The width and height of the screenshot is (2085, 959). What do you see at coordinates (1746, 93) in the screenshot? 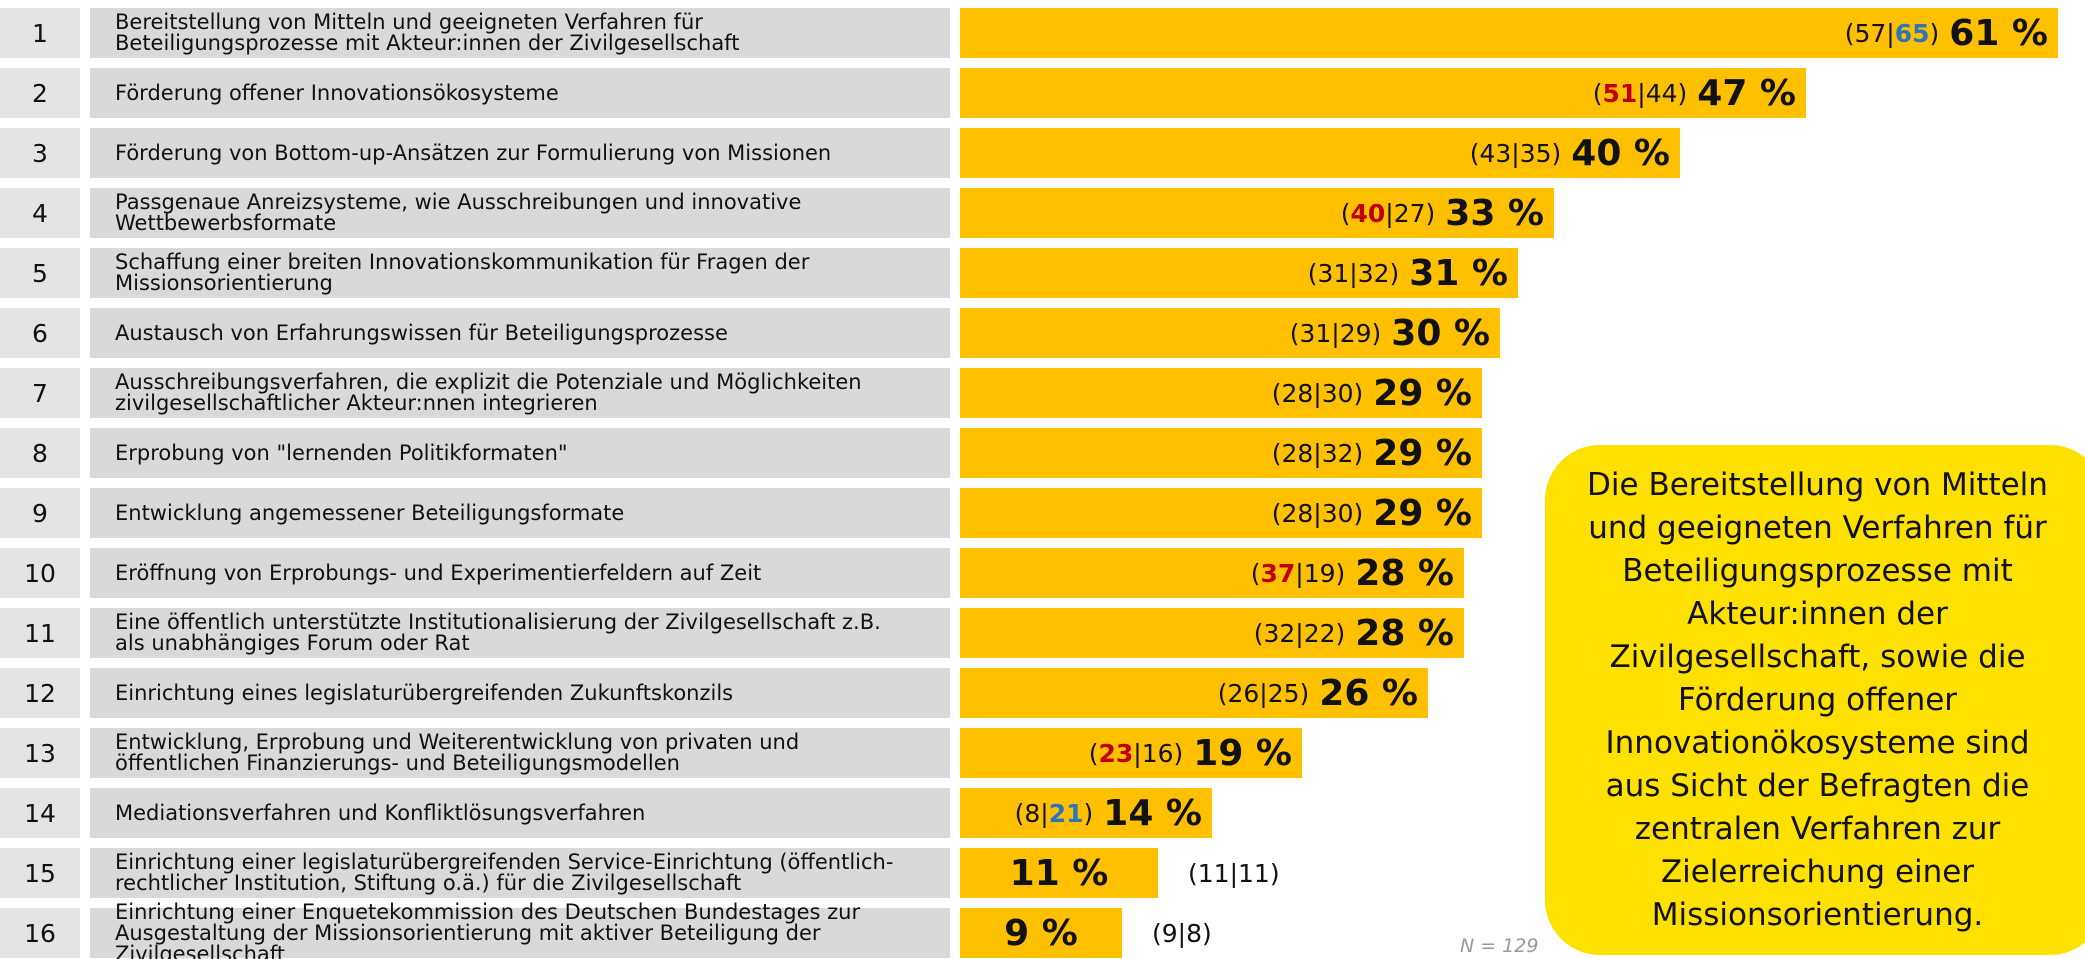
I see `percent: 47 %` at bounding box center [1746, 93].